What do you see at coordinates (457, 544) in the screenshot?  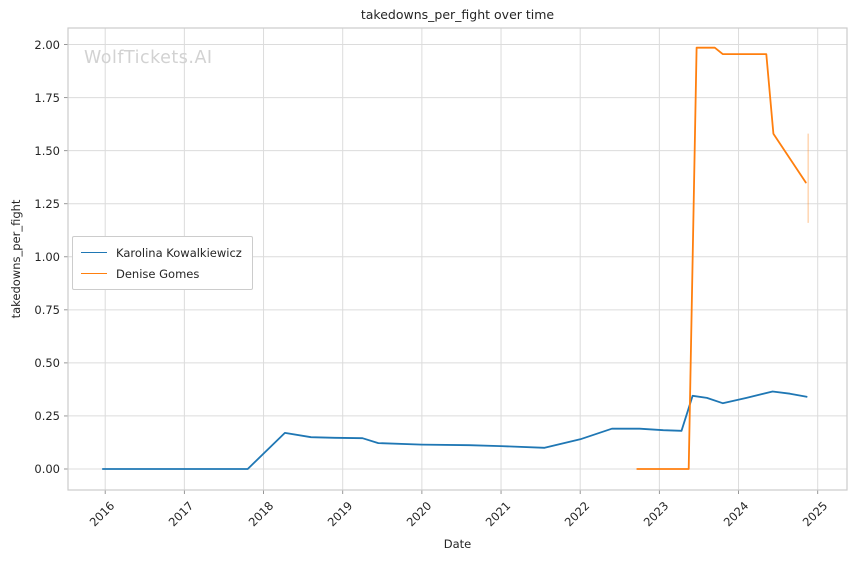 I see `x-axis-label: Date` at bounding box center [457, 544].